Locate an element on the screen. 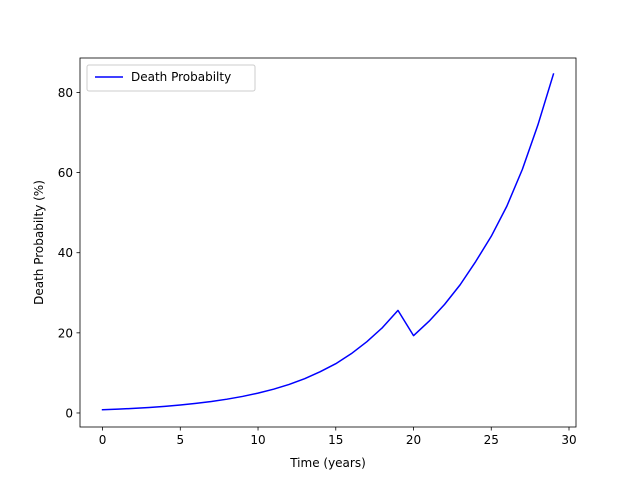 The width and height of the screenshot is (640, 480). legend: Death Probabilty is located at coordinates (171, 78).